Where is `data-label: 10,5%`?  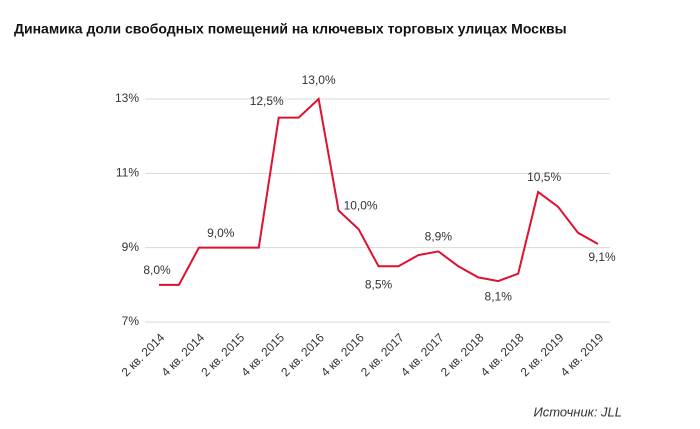 data-label: 10,5% is located at coordinates (544, 177).